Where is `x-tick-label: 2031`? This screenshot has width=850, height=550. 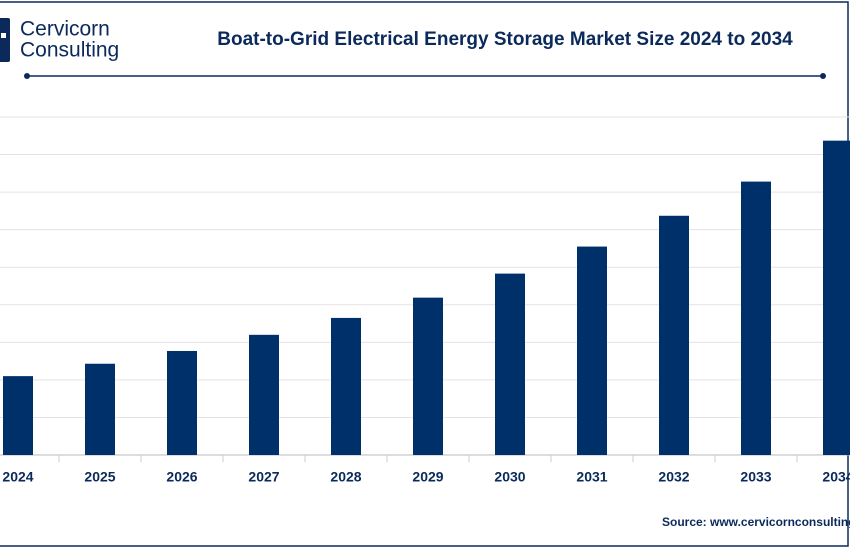
x-tick-label: 2031 is located at coordinates (591, 477).